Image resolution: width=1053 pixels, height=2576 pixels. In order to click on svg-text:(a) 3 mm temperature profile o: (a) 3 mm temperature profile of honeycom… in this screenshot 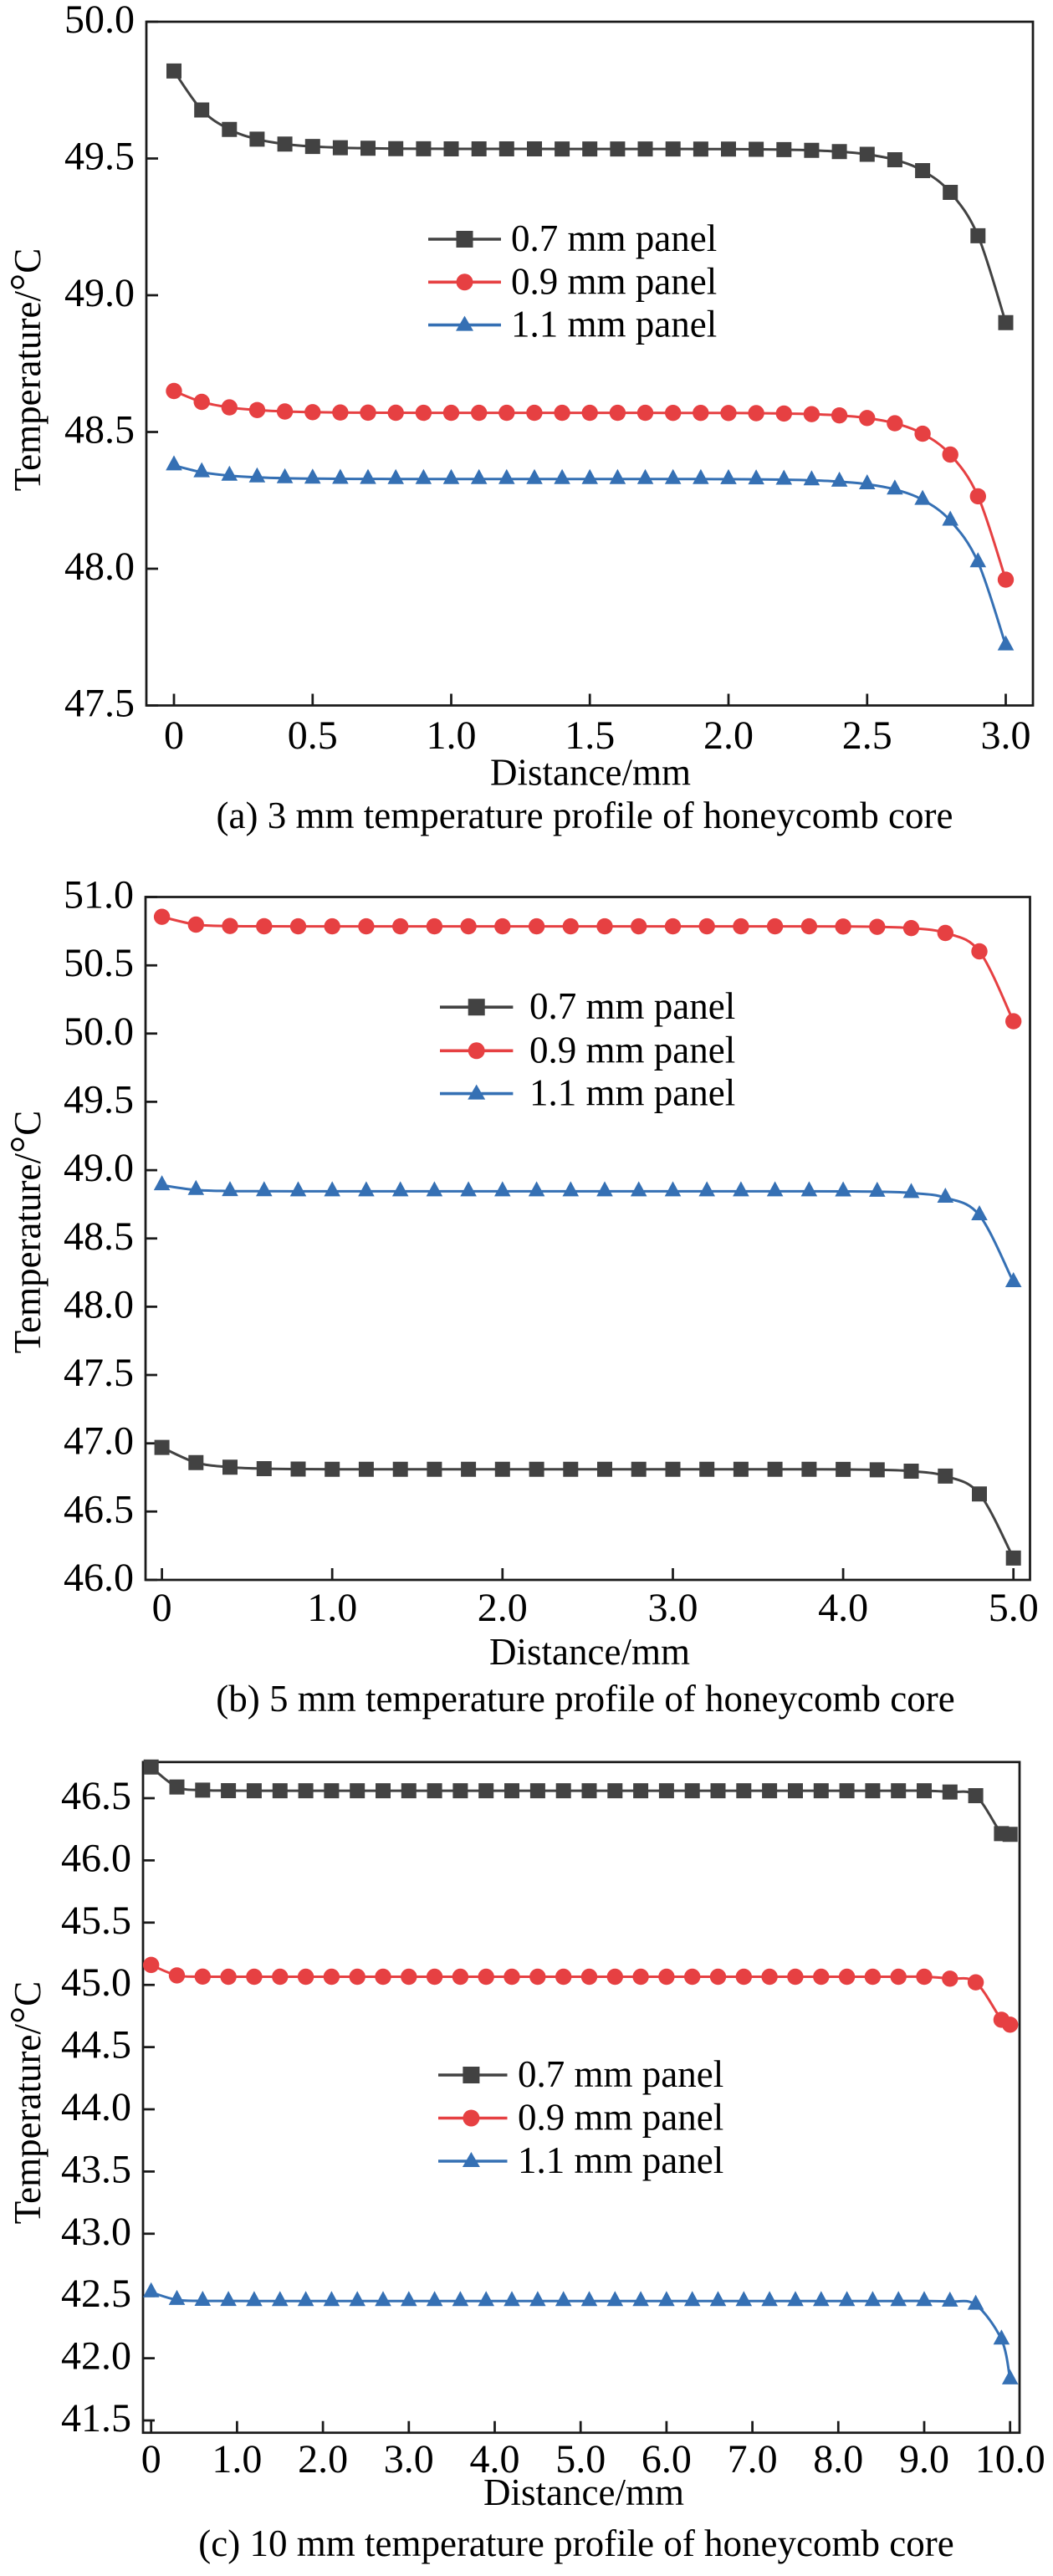, I will do `click(585, 815)`.